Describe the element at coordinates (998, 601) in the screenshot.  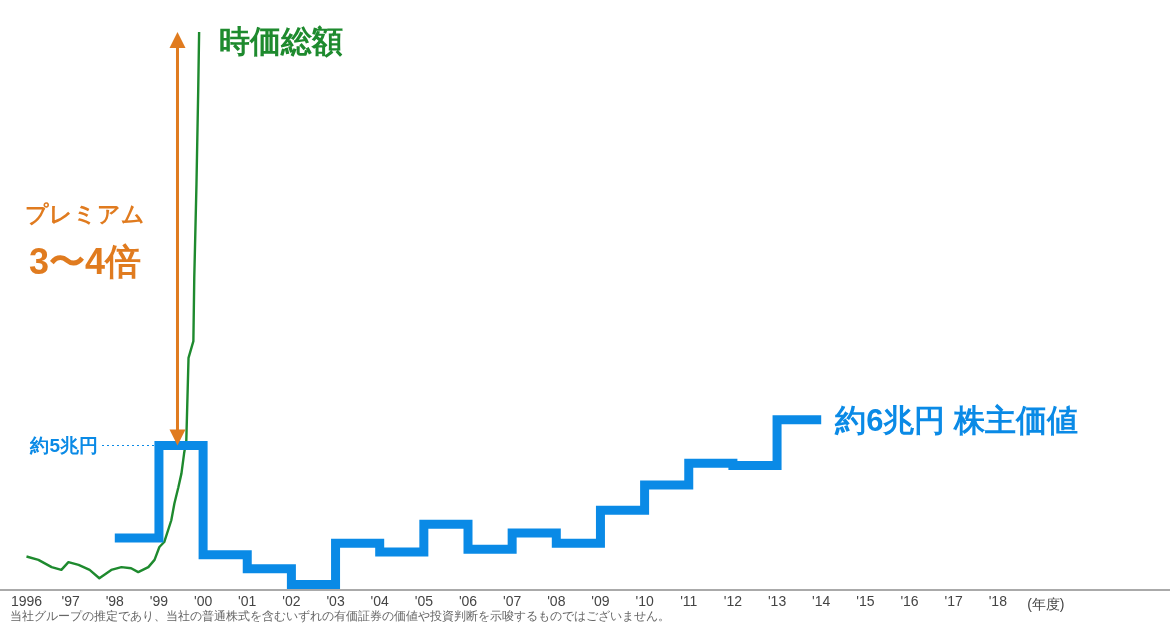
I see `x-tick-label: '18` at that location.